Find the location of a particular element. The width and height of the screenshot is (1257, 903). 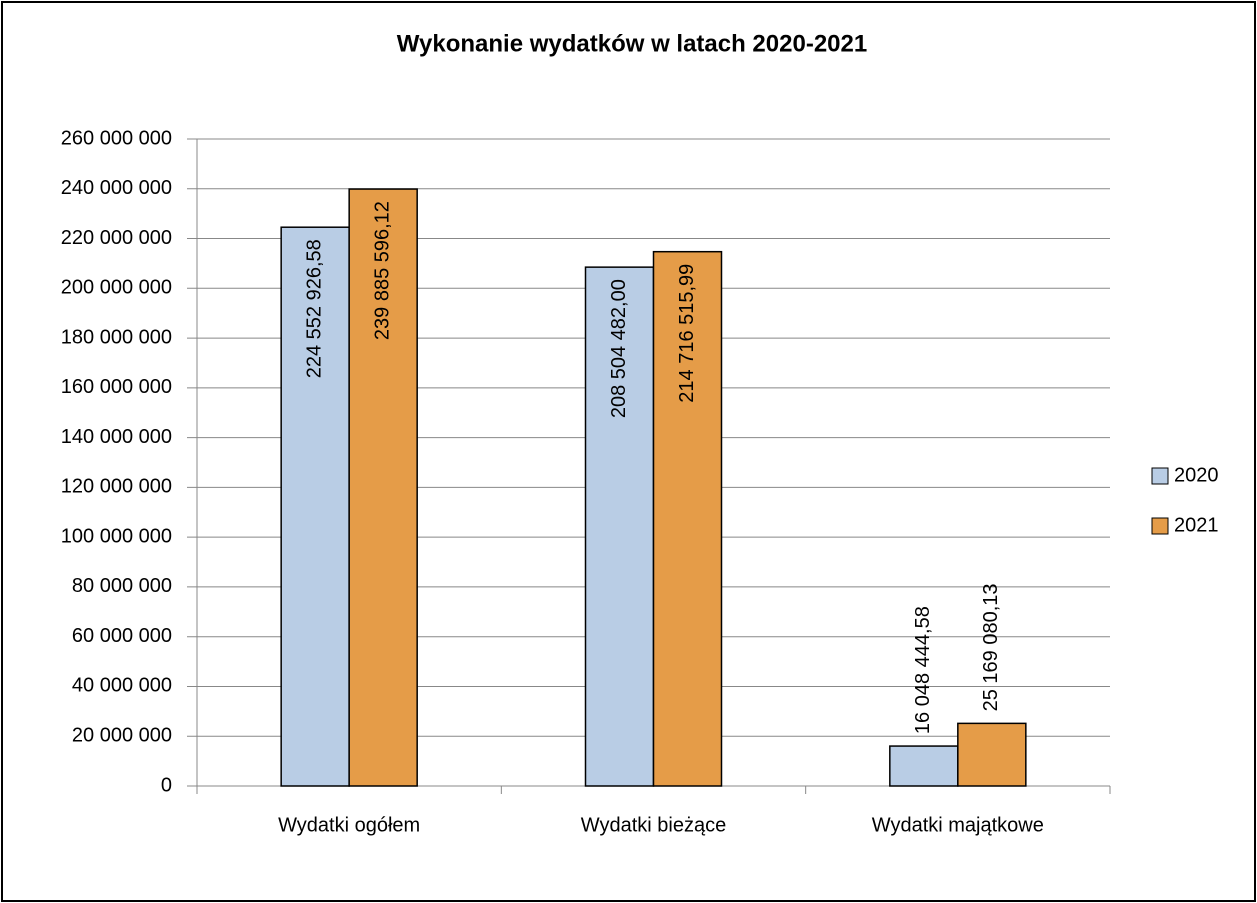

x-tick-label: Wydatki majątkowe is located at coordinates (958, 825).